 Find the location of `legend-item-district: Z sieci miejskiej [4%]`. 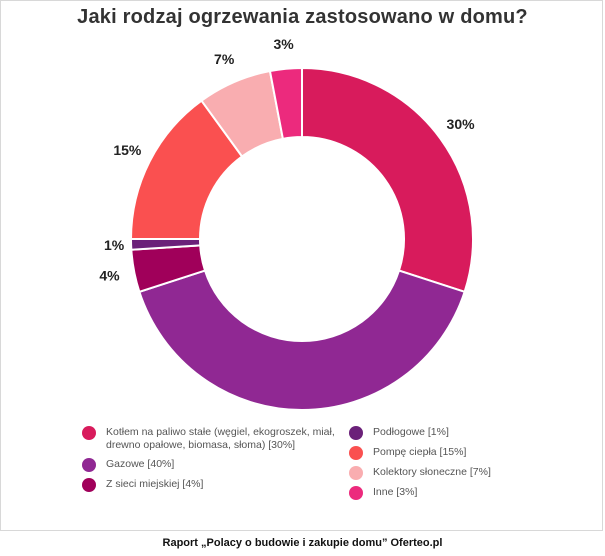

legend-item-district: Z sieci miejskiej [4%] is located at coordinates (212, 485).